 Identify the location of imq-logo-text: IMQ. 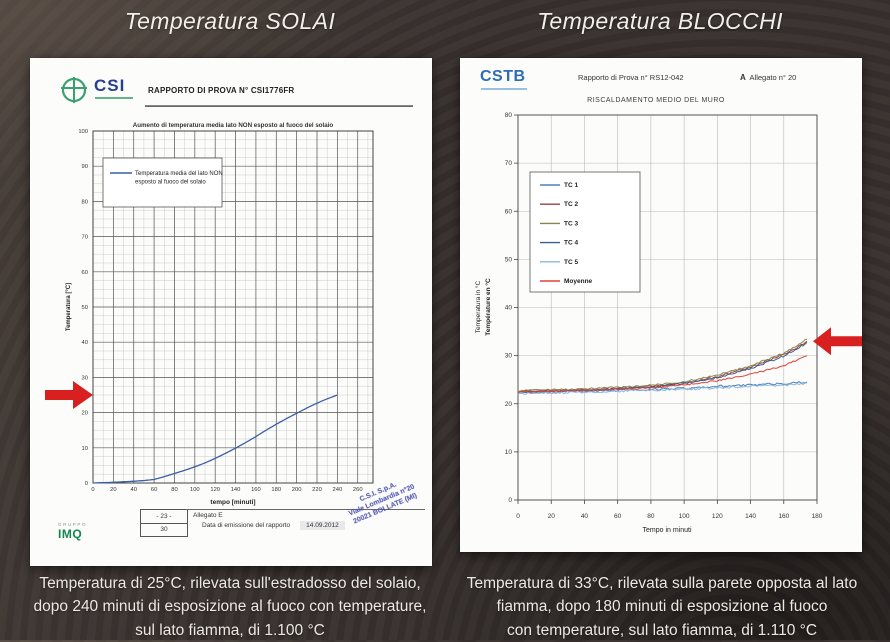
(70, 534).